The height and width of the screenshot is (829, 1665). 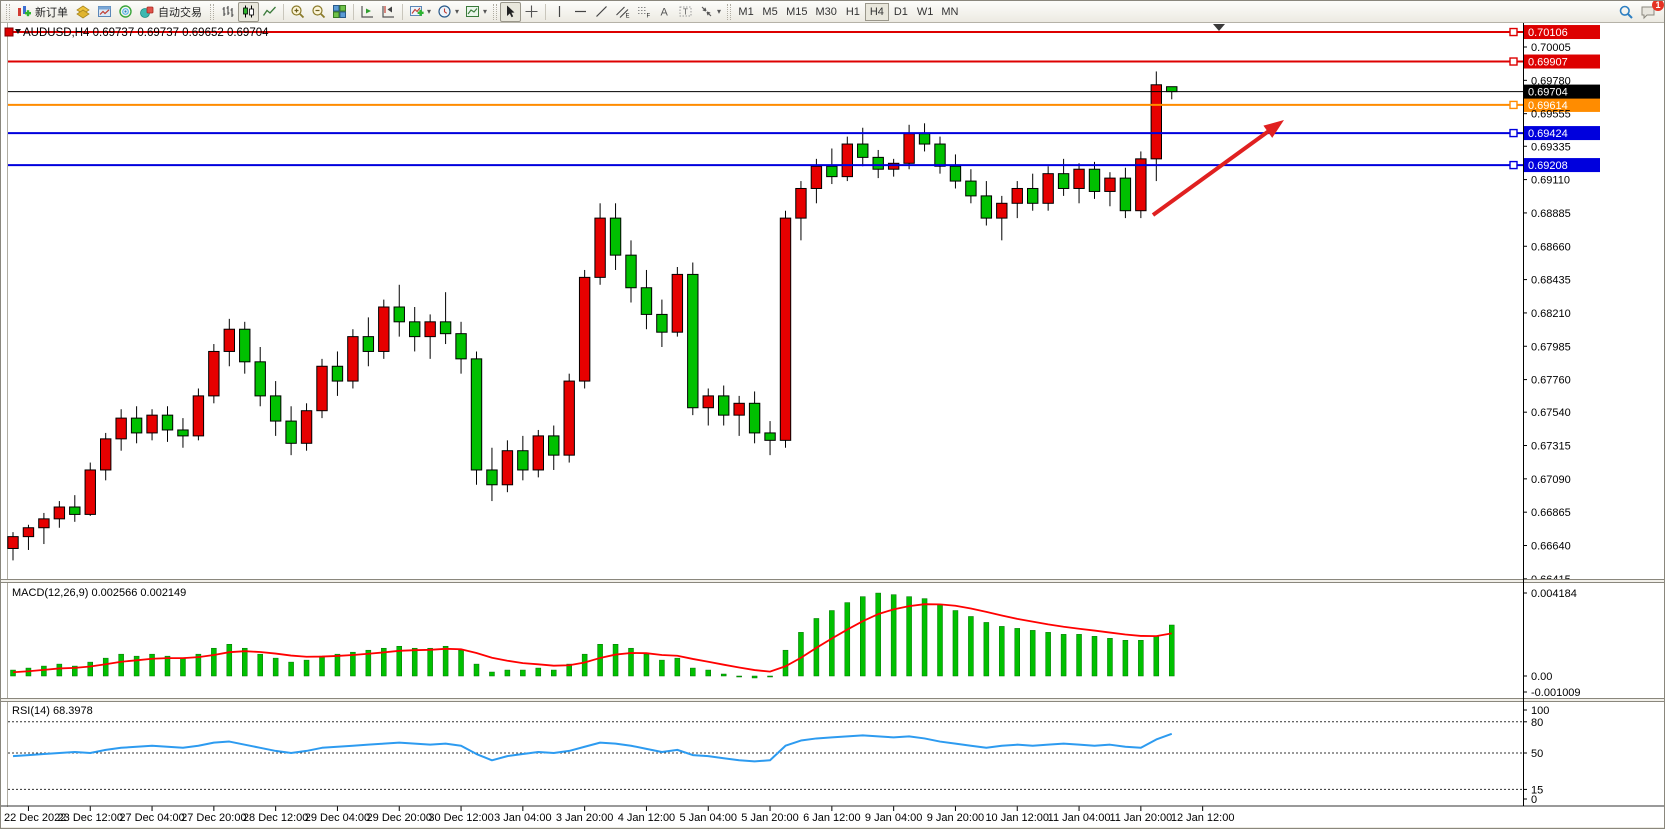 What do you see at coordinates (52, 711) in the screenshot?
I see `rsi-label: RSI(14) 68.3978` at bounding box center [52, 711].